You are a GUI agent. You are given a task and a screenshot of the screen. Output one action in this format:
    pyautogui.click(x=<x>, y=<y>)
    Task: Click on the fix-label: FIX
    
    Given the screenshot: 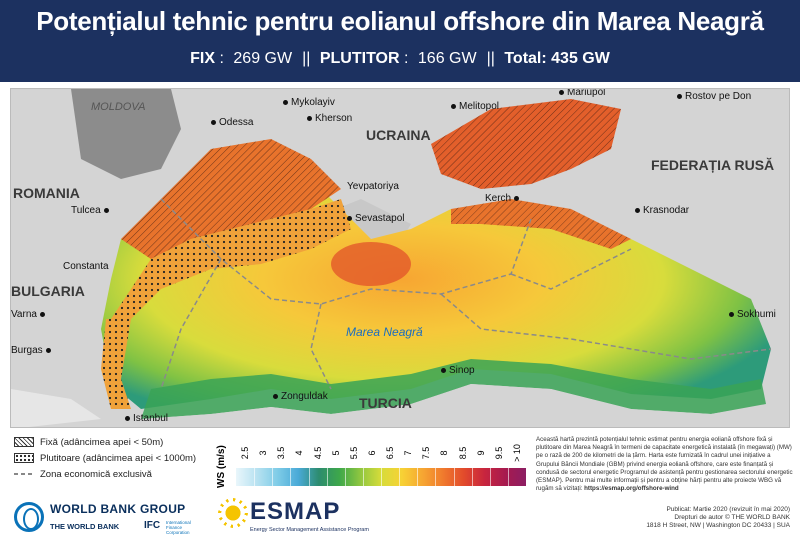 What is the action you would take?
    pyautogui.click(x=203, y=58)
    